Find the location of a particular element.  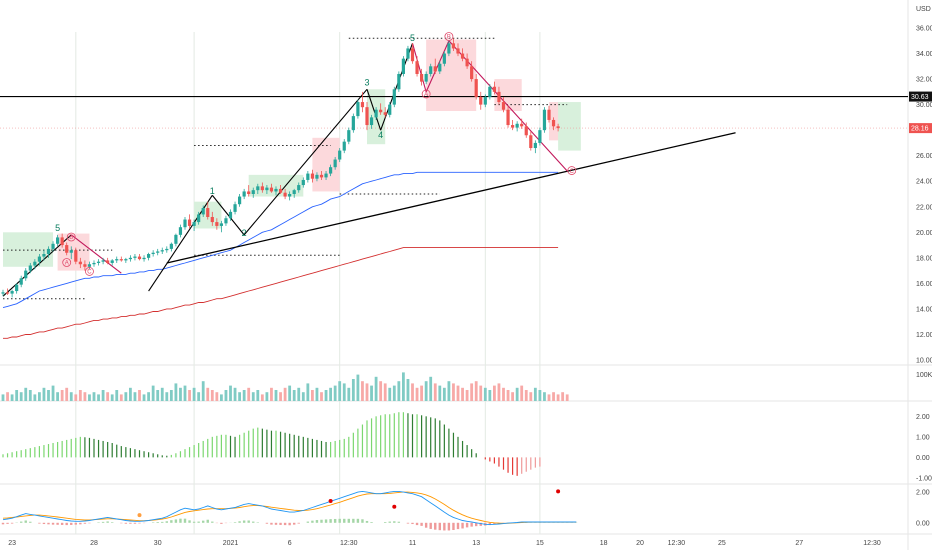

trendline is located at coordinates (451, 198).